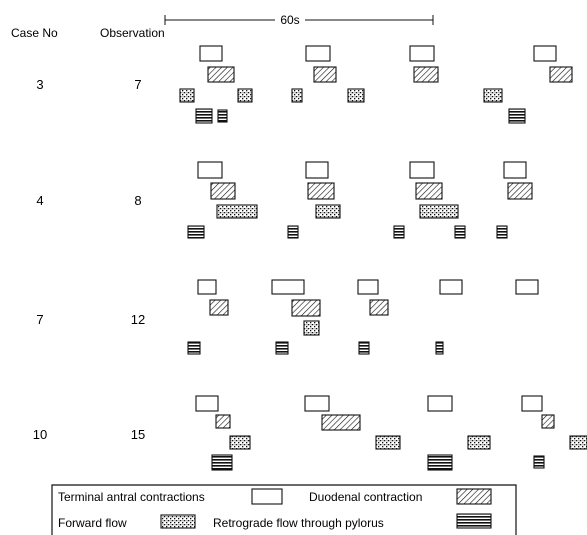 This screenshot has height=535, width=587. Describe the element at coordinates (137, 200) in the screenshot. I see `observation-label-8: 8` at that location.